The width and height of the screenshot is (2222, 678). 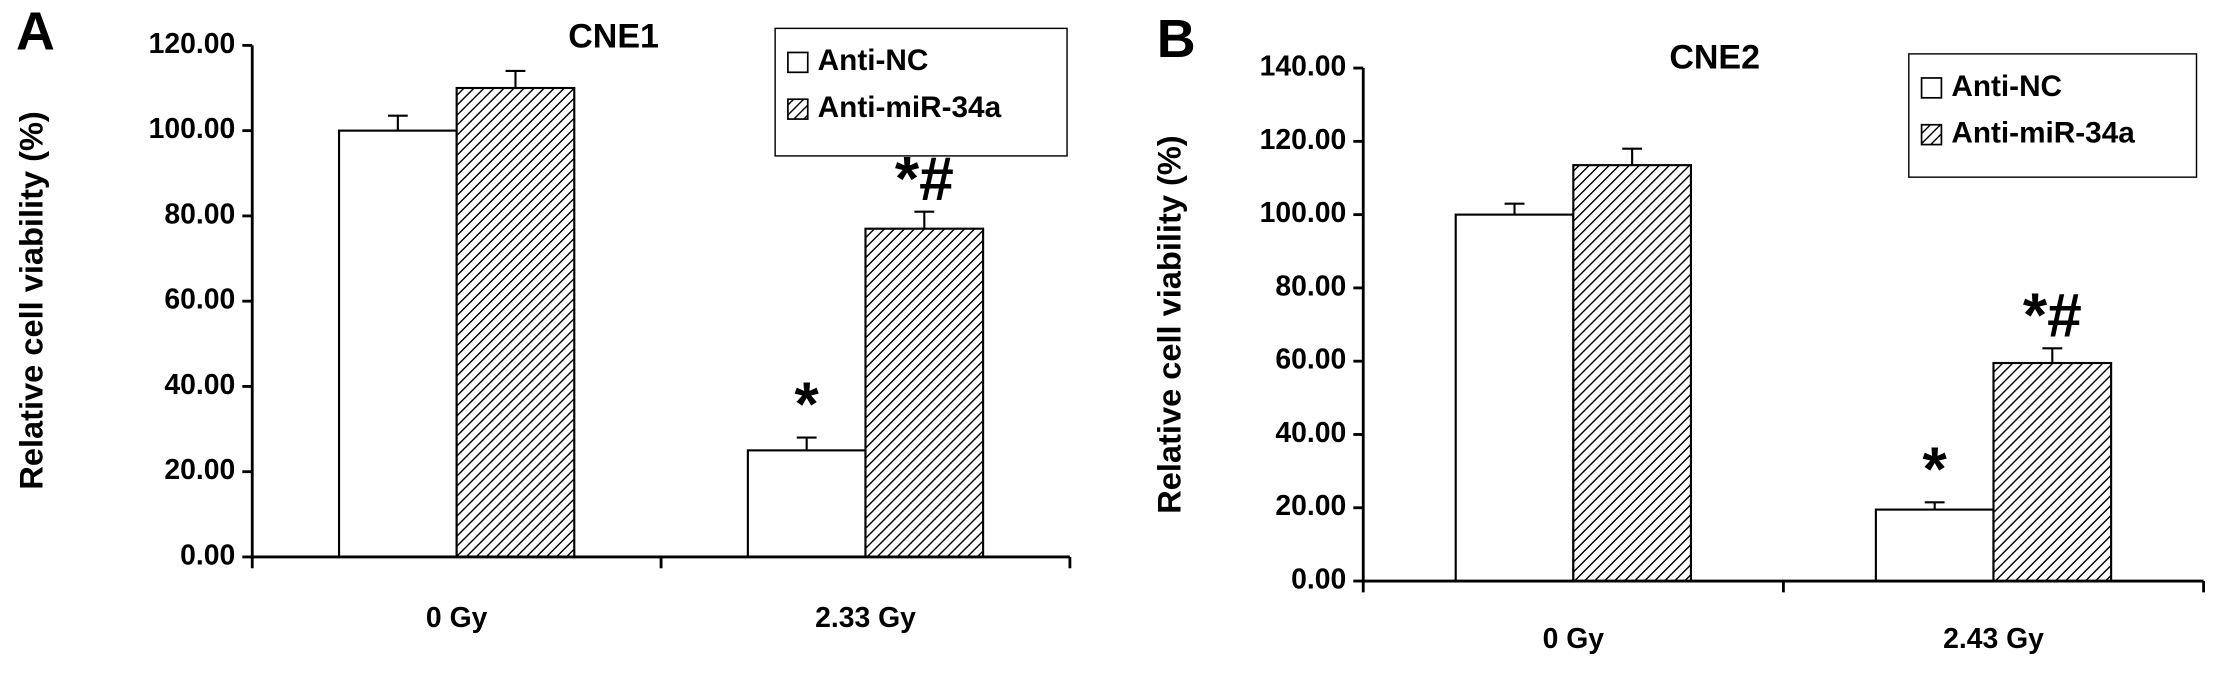 What do you see at coordinates (865, 618) in the screenshot?
I see `x-tick-label: 2.33 Gy` at bounding box center [865, 618].